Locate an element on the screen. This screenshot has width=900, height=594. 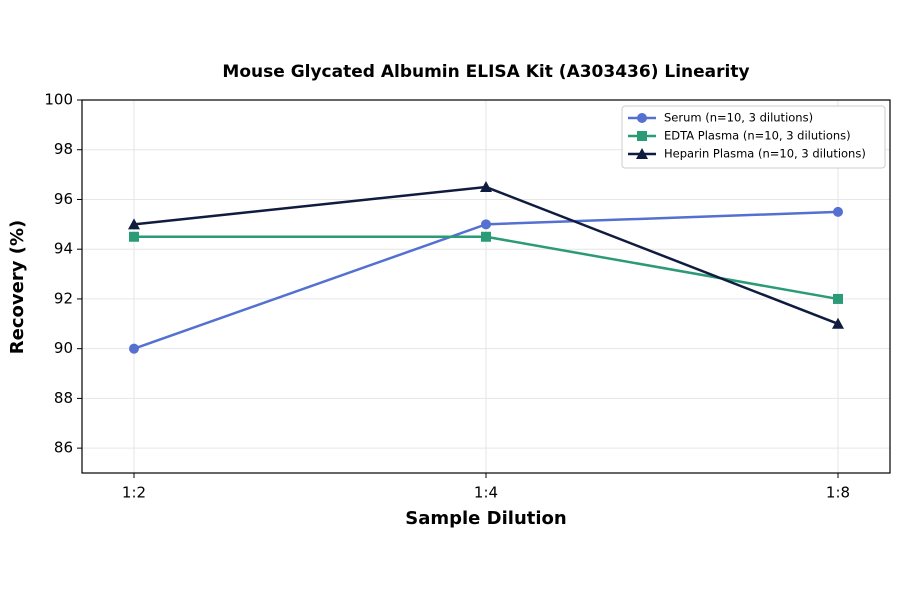
y-tick-label: 90 is located at coordinates (63, 348).